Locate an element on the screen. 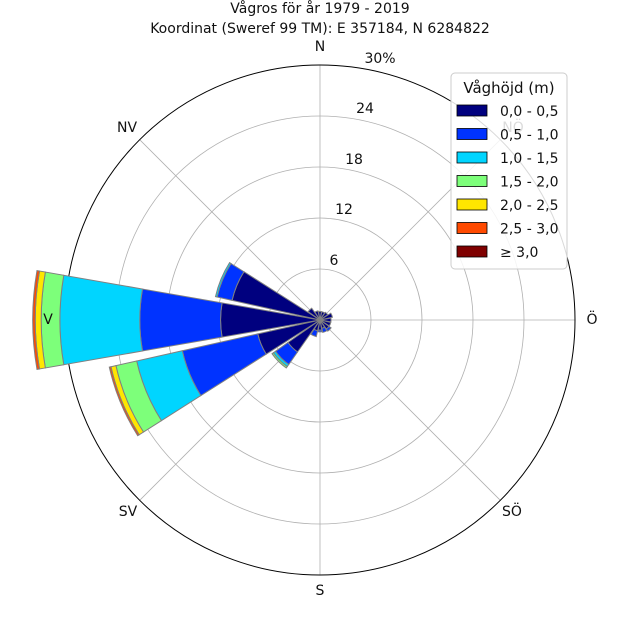 The image size is (640, 640). direction-label: V is located at coordinates (48, 320).